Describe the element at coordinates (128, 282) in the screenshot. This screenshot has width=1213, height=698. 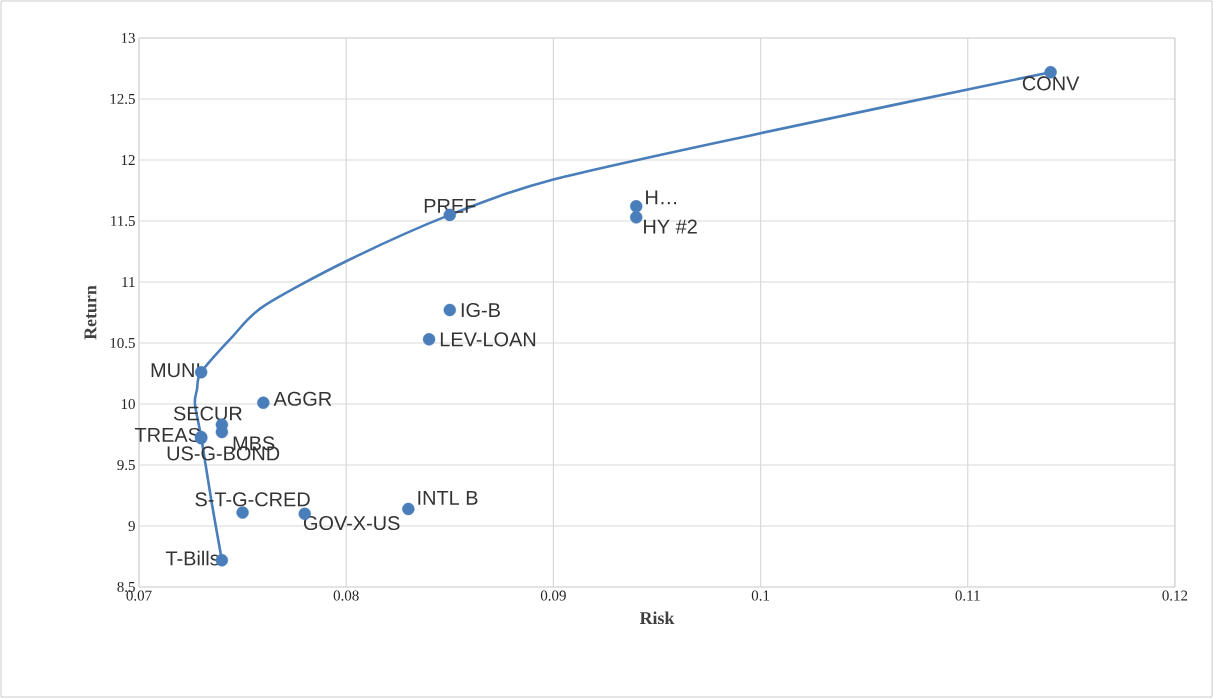
I see `y-tick-label: 11` at that location.